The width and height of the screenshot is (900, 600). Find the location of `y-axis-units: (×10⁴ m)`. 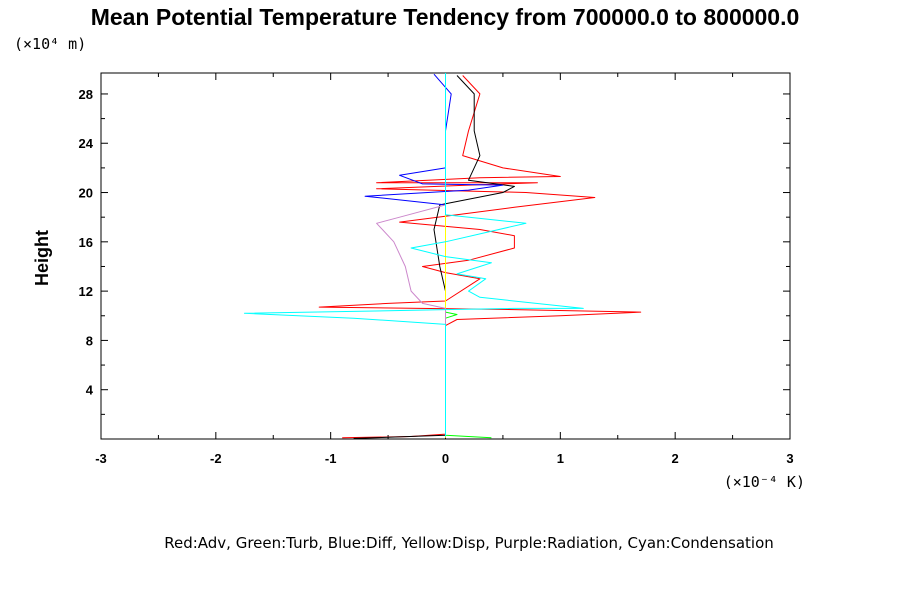

y-axis-units: (×10⁴ m) is located at coordinates (50, 44).